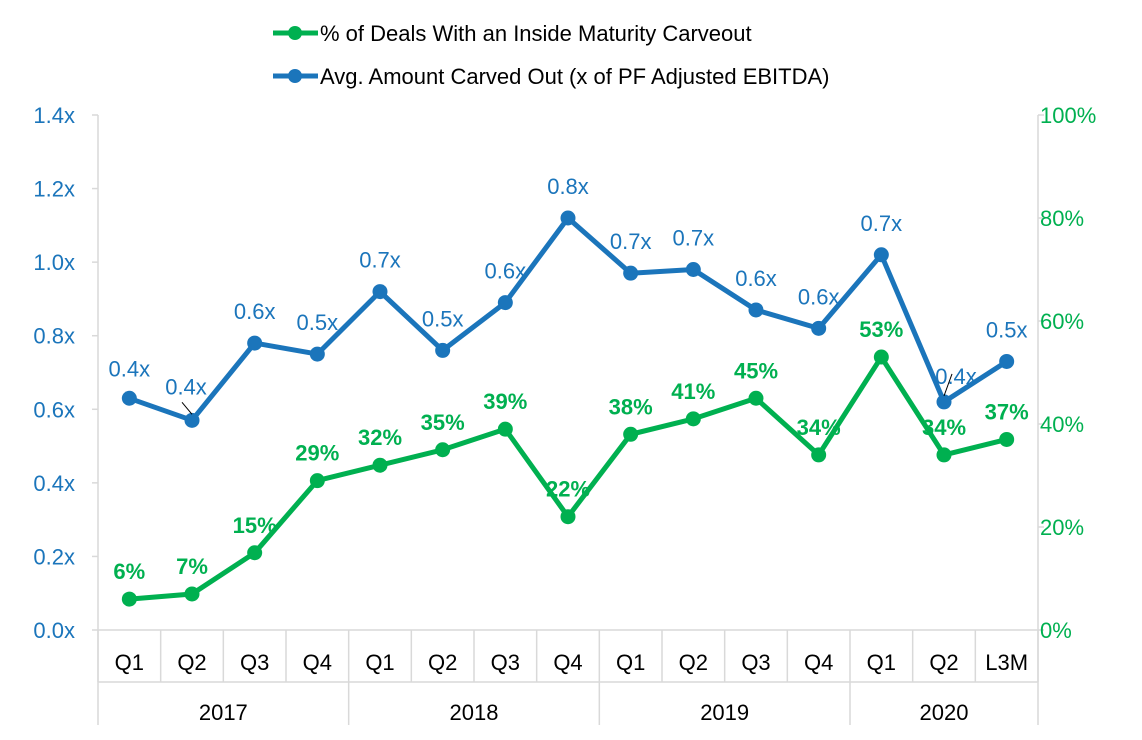 This screenshot has height=740, width=1142. Describe the element at coordinates (54, 262) in the screenshot. I see `y-left-tick-label: 1.0x` at that location.